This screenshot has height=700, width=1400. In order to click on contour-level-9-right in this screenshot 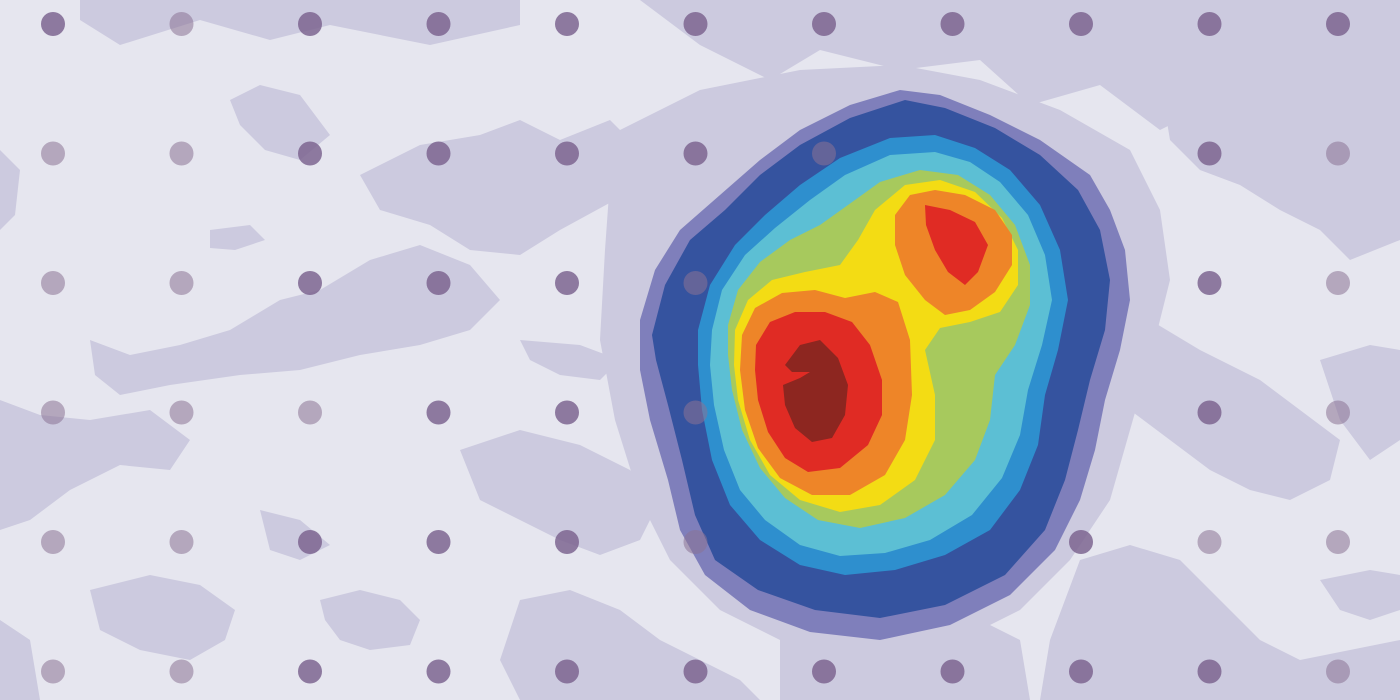, I will do `click(956, 245)`.